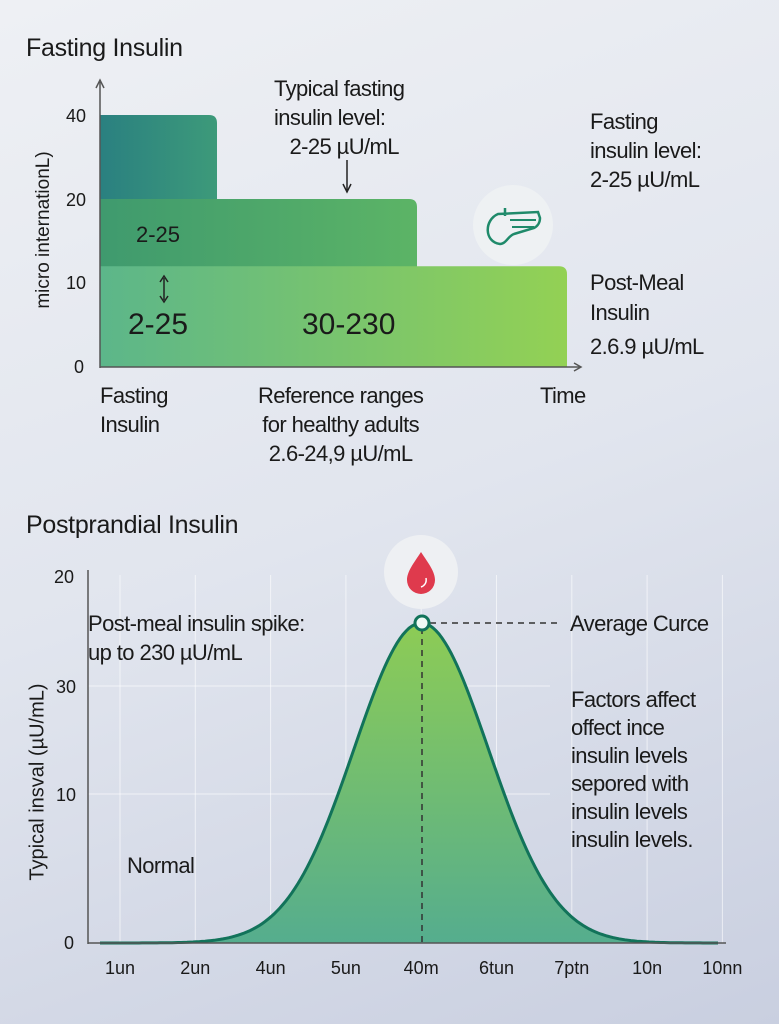  I want to click on x-tick: 7ptn, so click(572, 968).